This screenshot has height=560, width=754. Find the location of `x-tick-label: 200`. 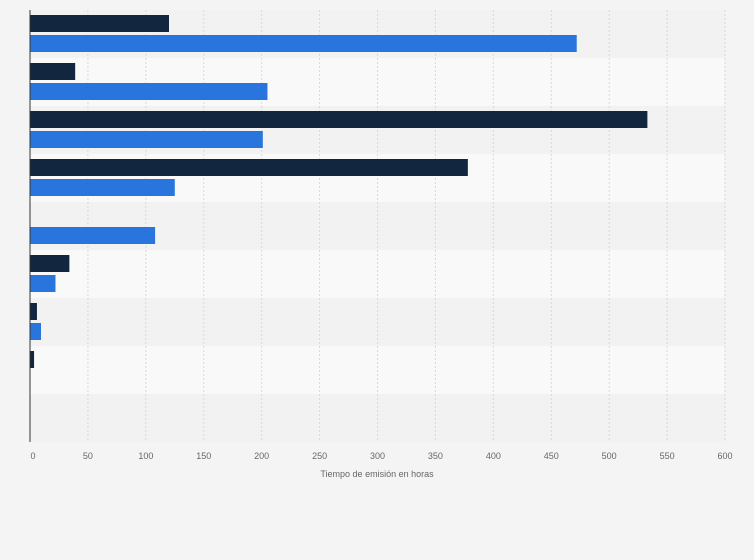

x-tick-label: 200 is located at coordinates (261, 456).